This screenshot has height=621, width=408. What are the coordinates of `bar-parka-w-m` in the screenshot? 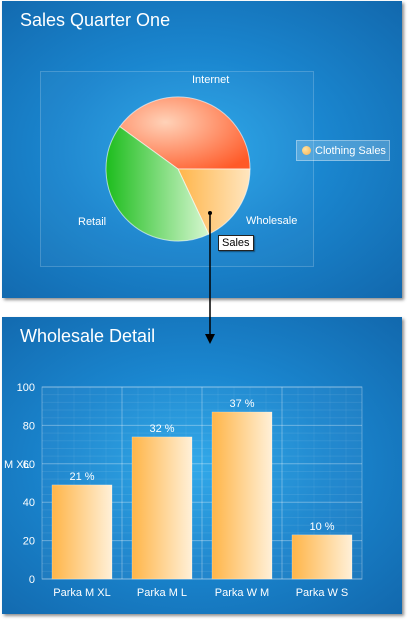 It's located at (242, 495).